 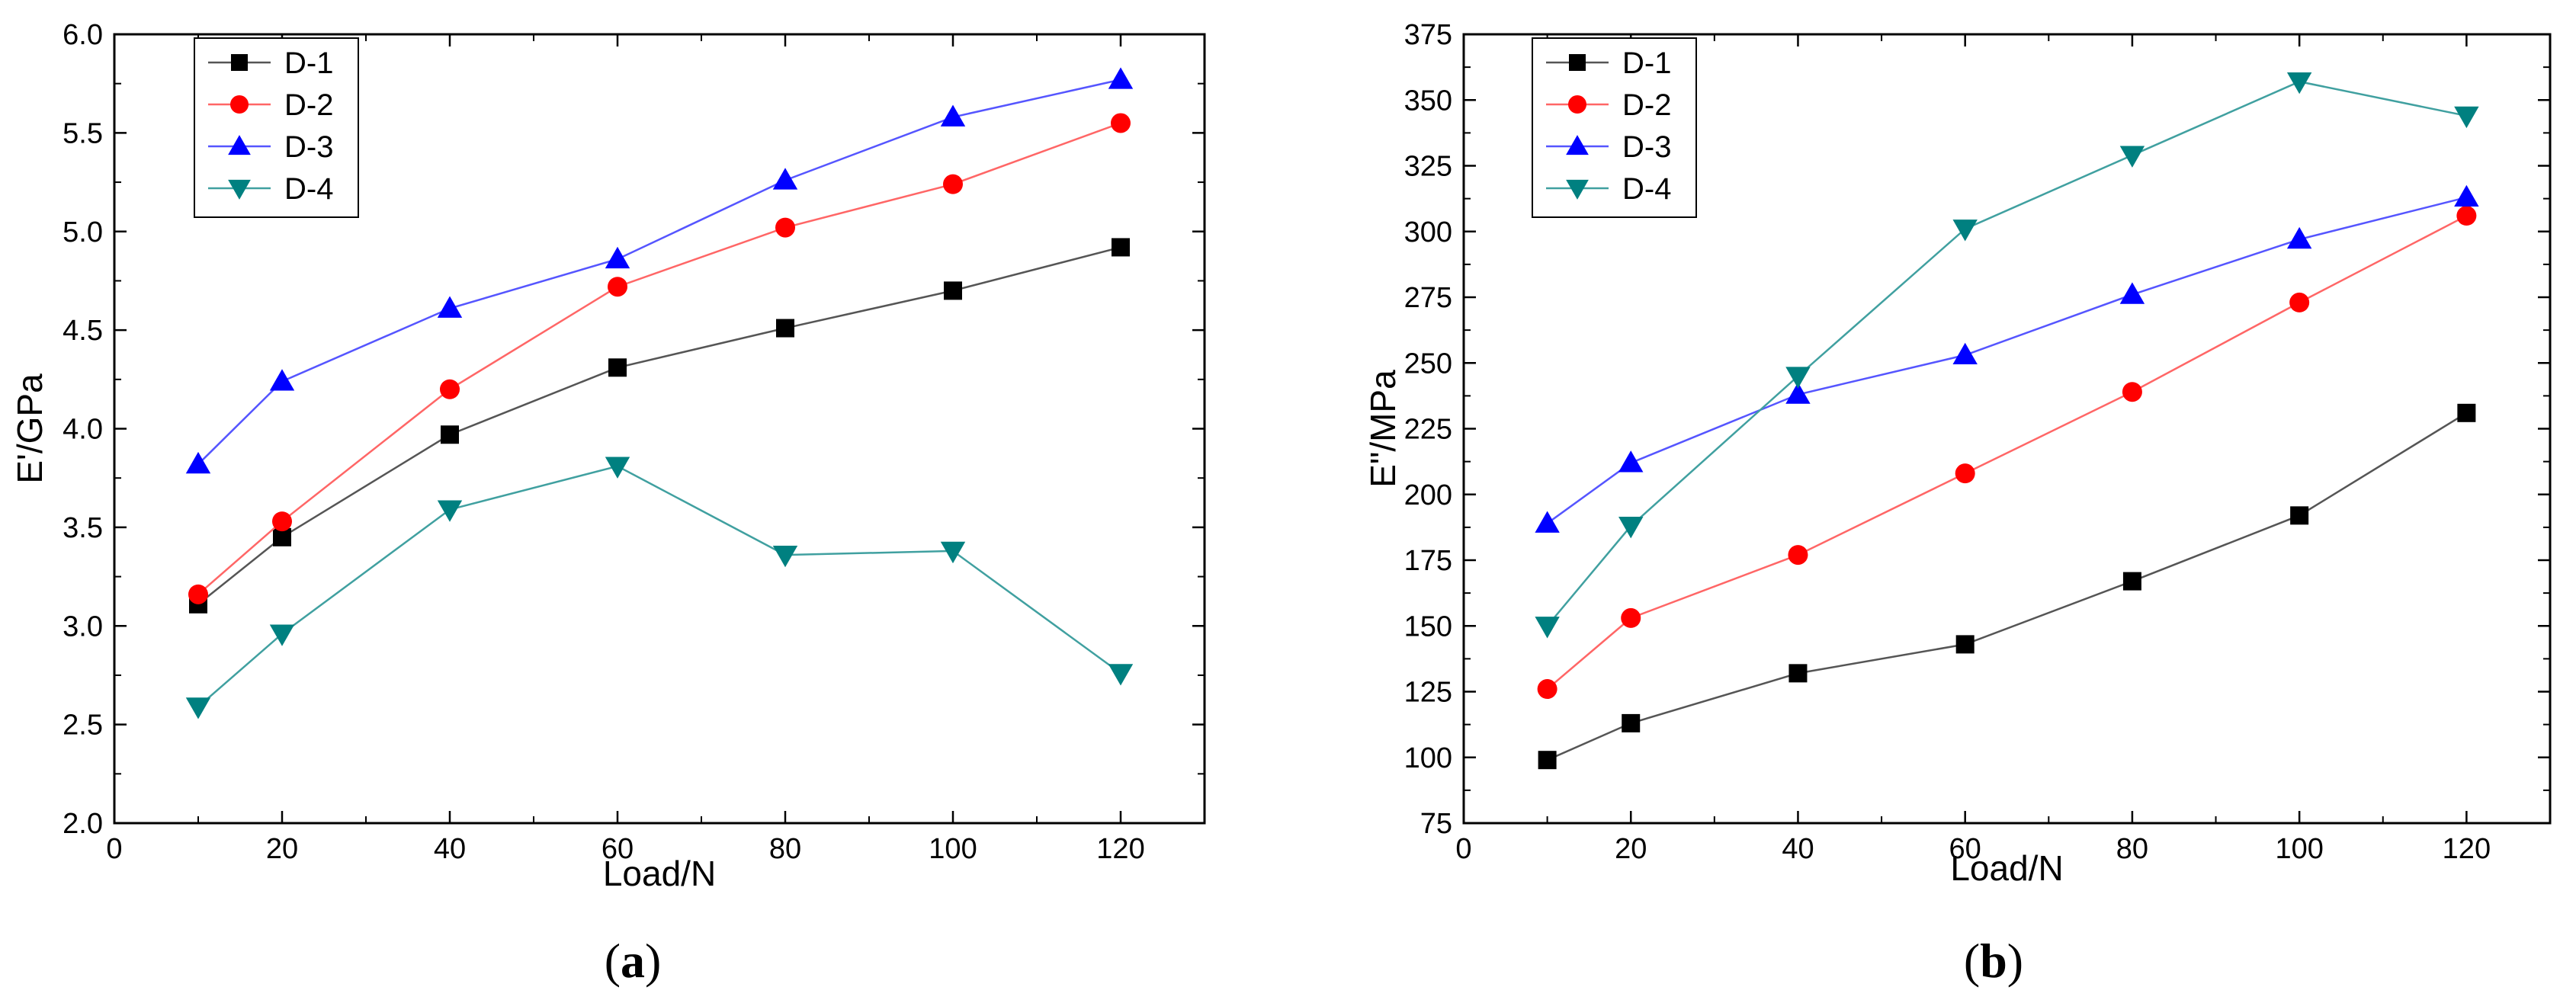 What do you see at coordinates (83, 331) in the screenshot?
I see `y-tick-label: 4.5` at bounding box center [83, 331].